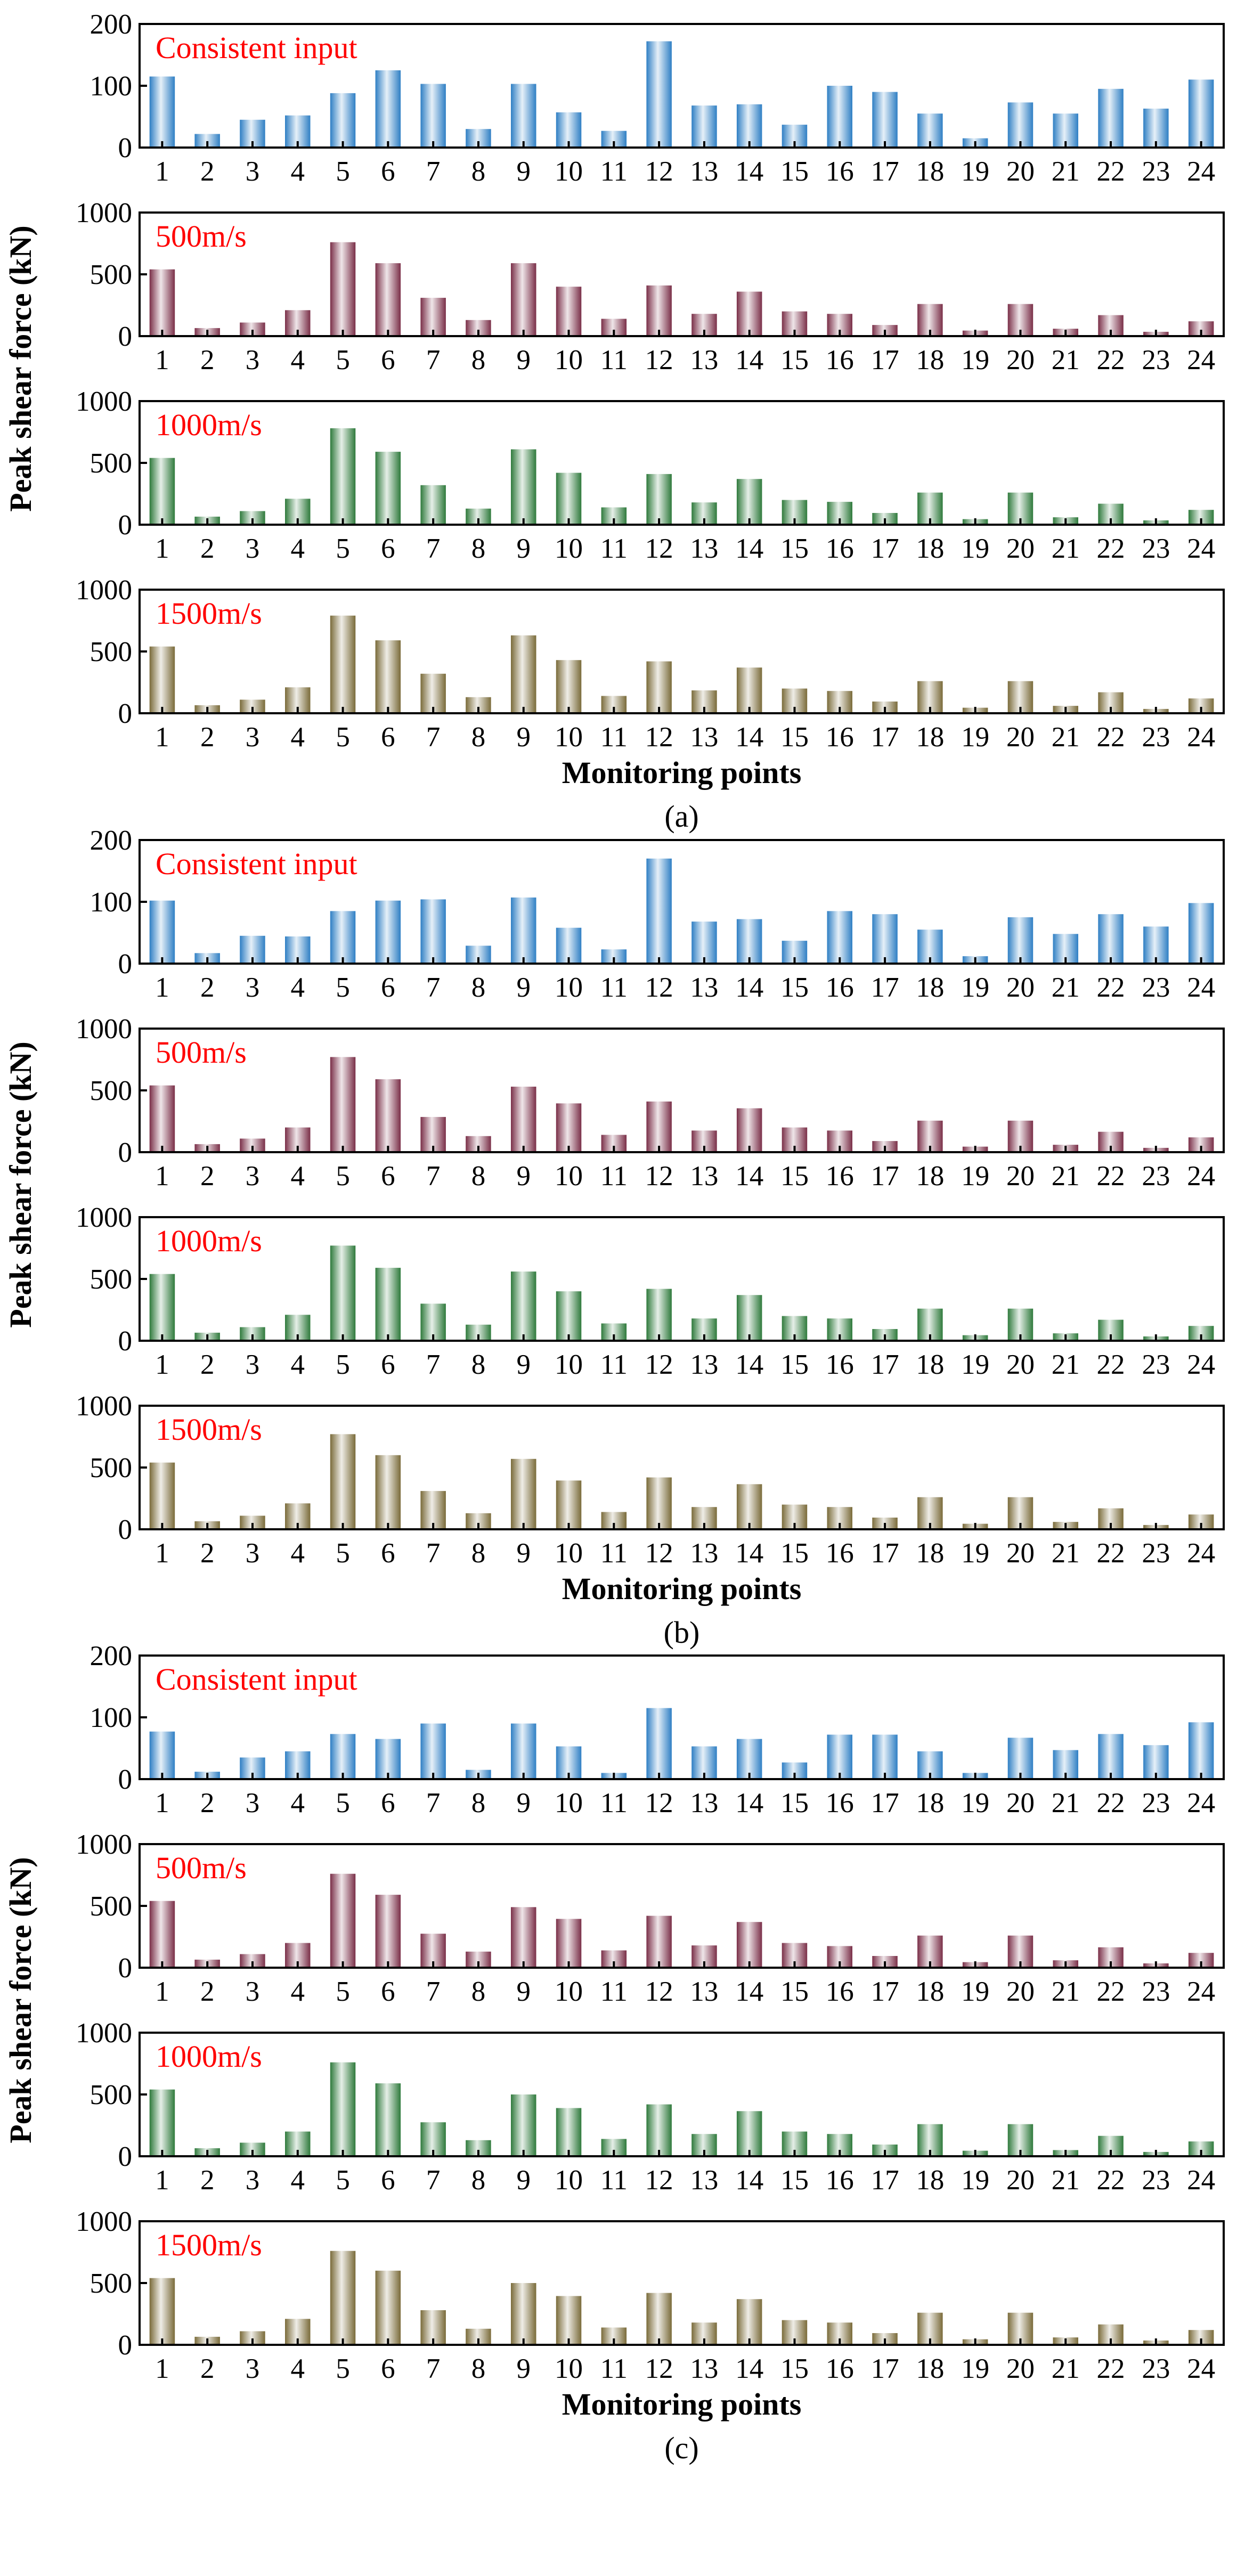 Image resolution: width=1245 pixels, height=2576 pixels. I want to click on x-tick-label: 11, so click(614, 2180).